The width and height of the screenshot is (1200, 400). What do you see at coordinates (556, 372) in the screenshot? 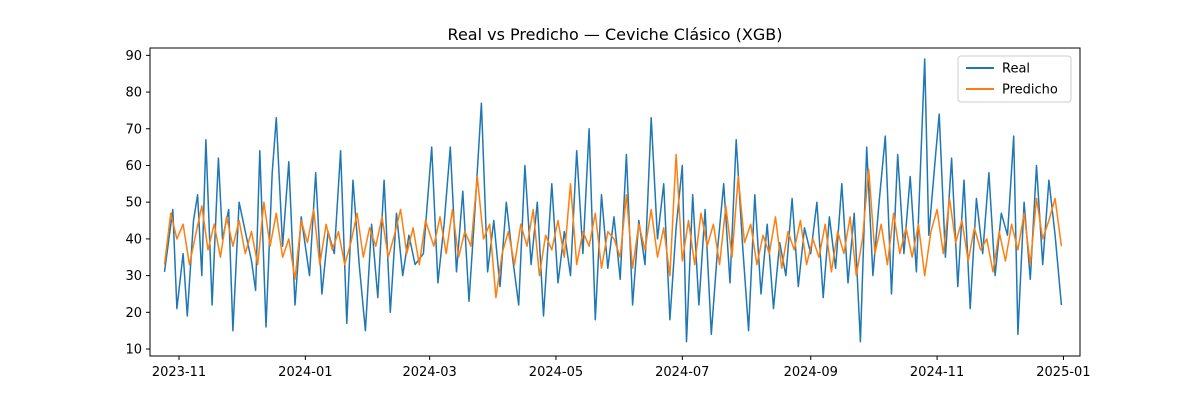
I see `x-tick-label: 2024-05` at bounding box center [556, 372].